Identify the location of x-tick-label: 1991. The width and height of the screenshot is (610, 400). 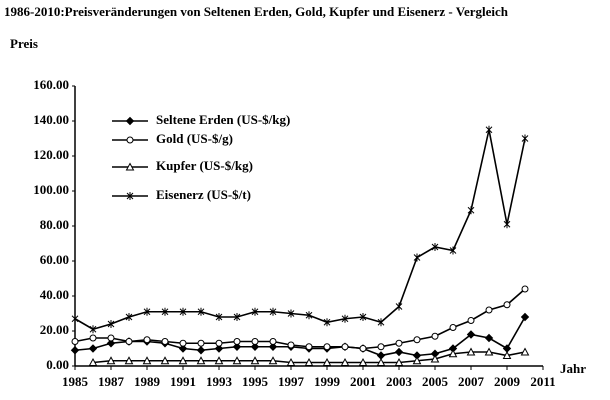
(183, 381).